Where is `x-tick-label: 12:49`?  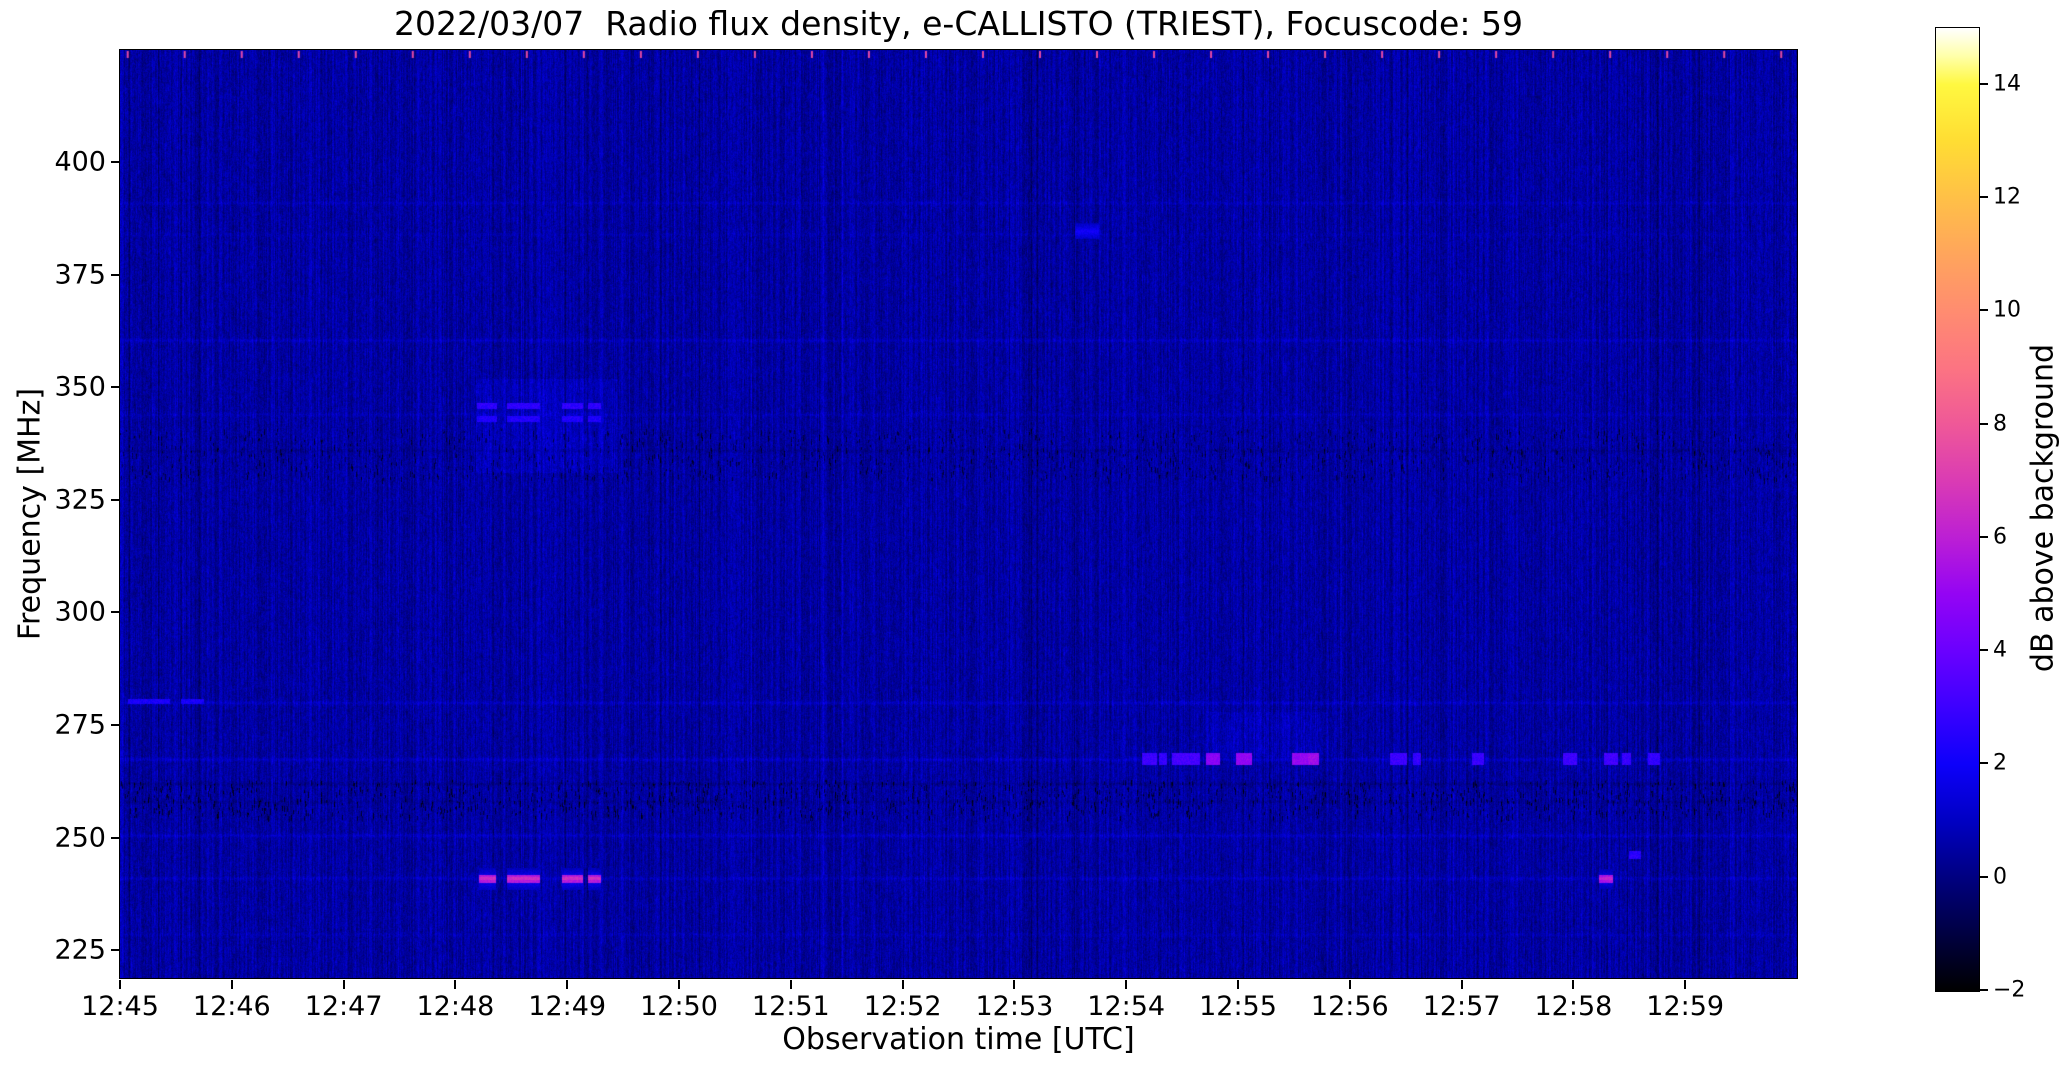 x-tick-label: 12:49 is located at coordinates (567, 1006).